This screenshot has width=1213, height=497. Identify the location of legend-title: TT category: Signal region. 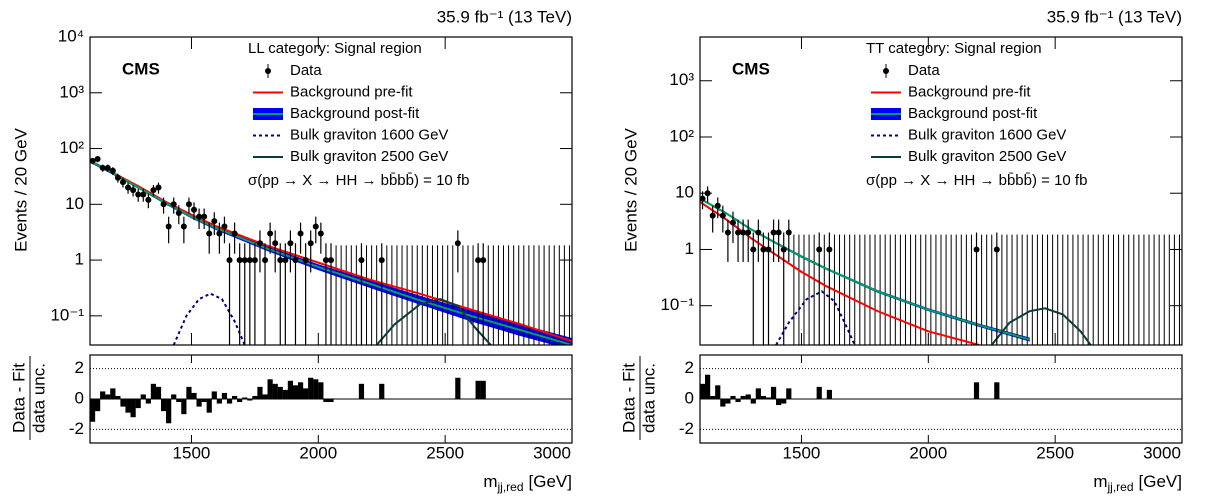
(954, 48).